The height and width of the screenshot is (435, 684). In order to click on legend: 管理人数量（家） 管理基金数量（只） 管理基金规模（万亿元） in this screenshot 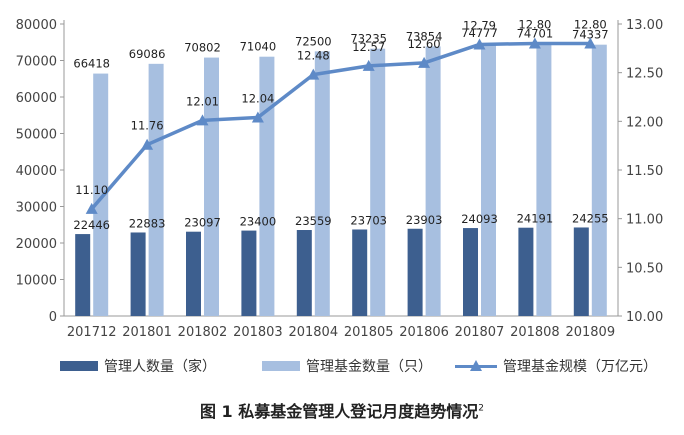, I will do `click(342, 368)`.